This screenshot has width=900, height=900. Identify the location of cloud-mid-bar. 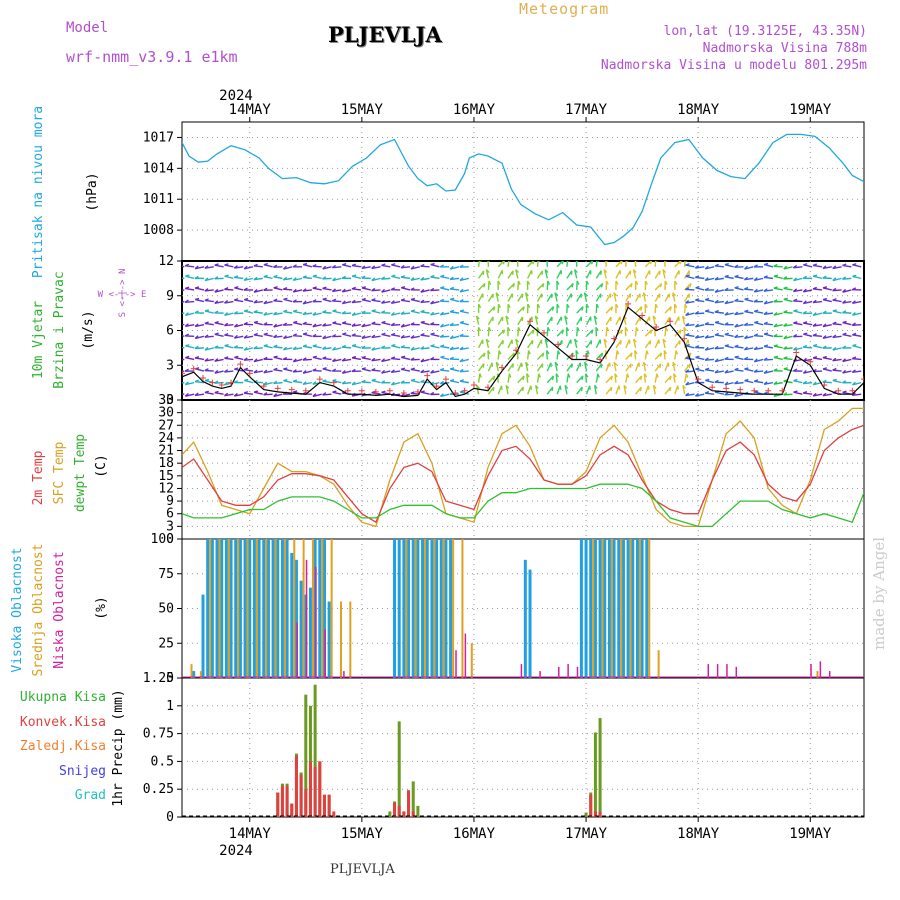
(219, 608).